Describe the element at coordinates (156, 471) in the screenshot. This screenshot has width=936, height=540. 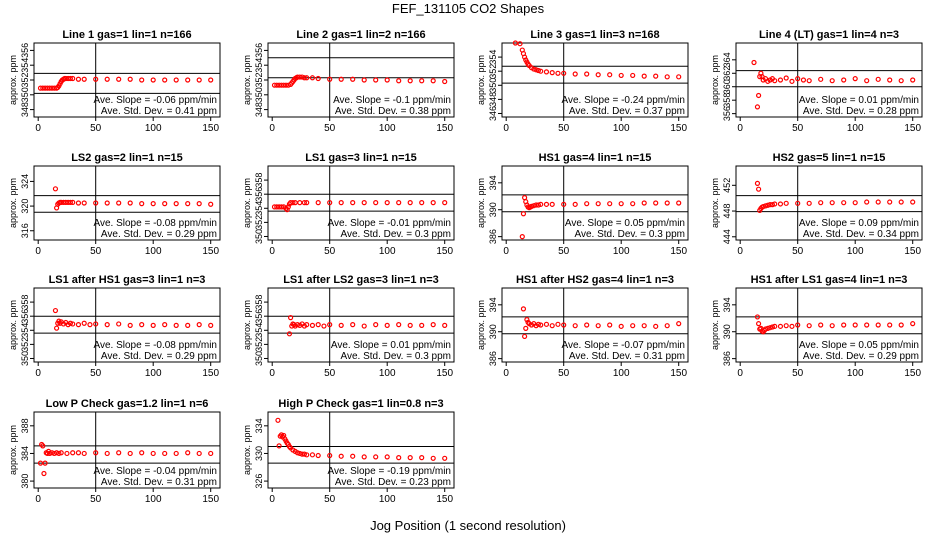
I see `slope-annotation: Ave. Slope = -0.04 ppm/min` at that location.